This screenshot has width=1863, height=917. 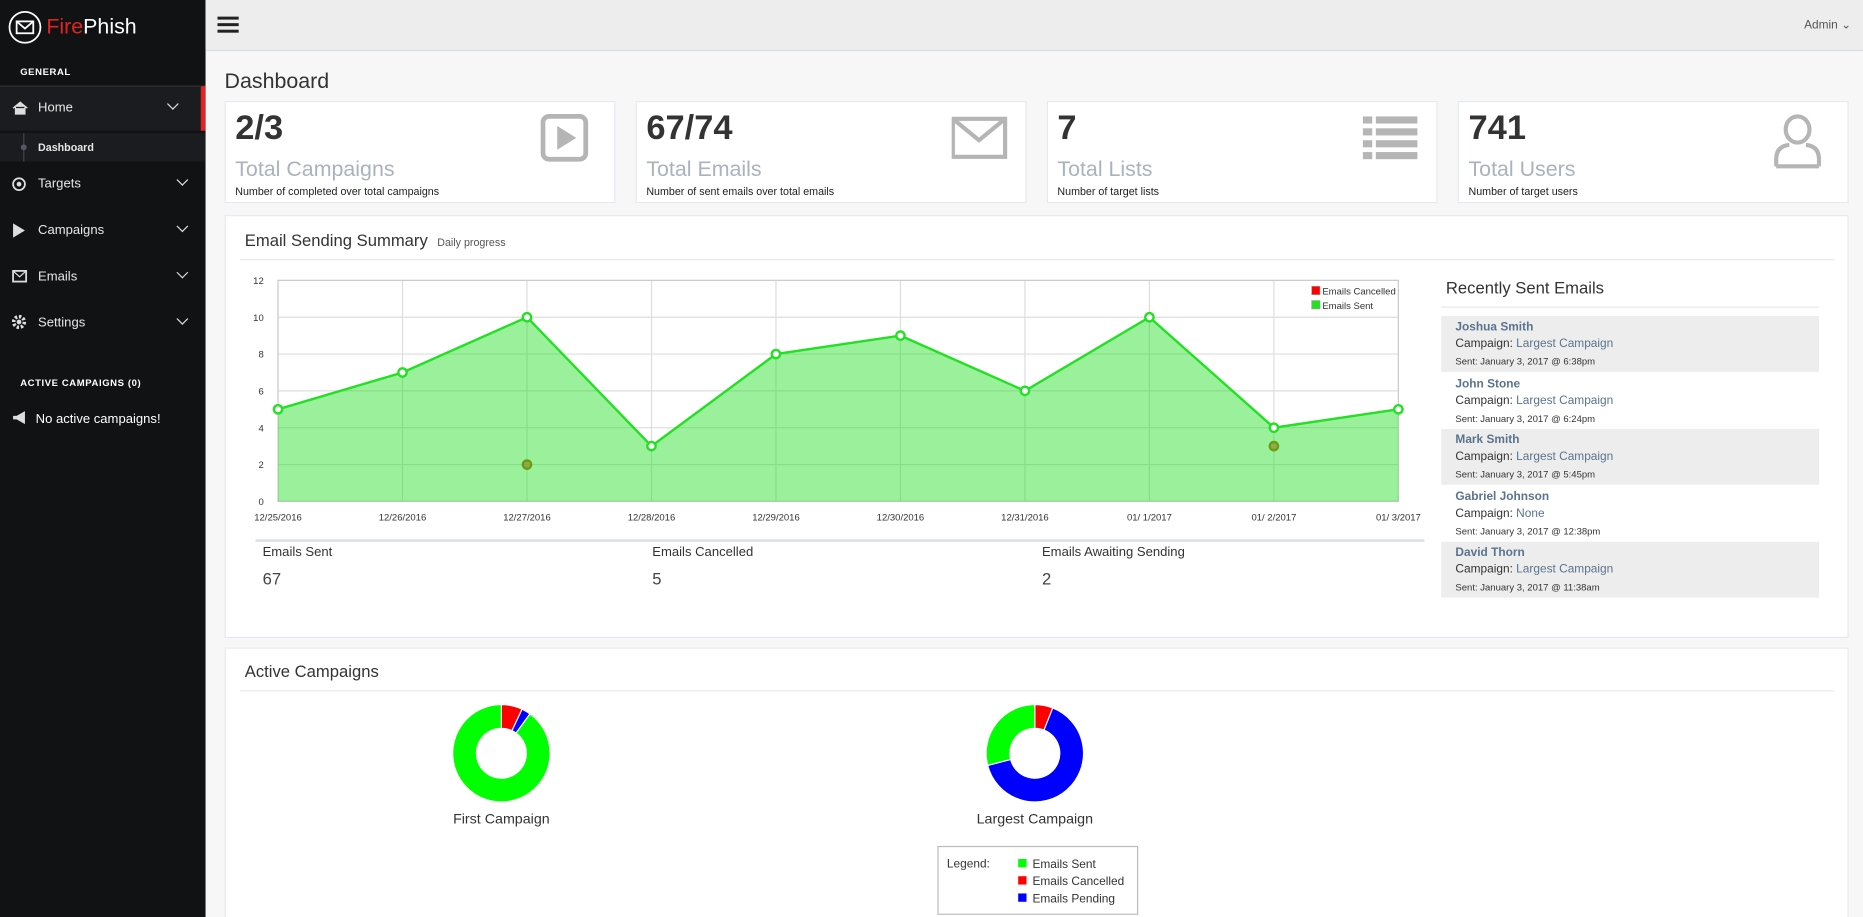 I want to click on nav-label: Settings, so click(x=62, y=323).